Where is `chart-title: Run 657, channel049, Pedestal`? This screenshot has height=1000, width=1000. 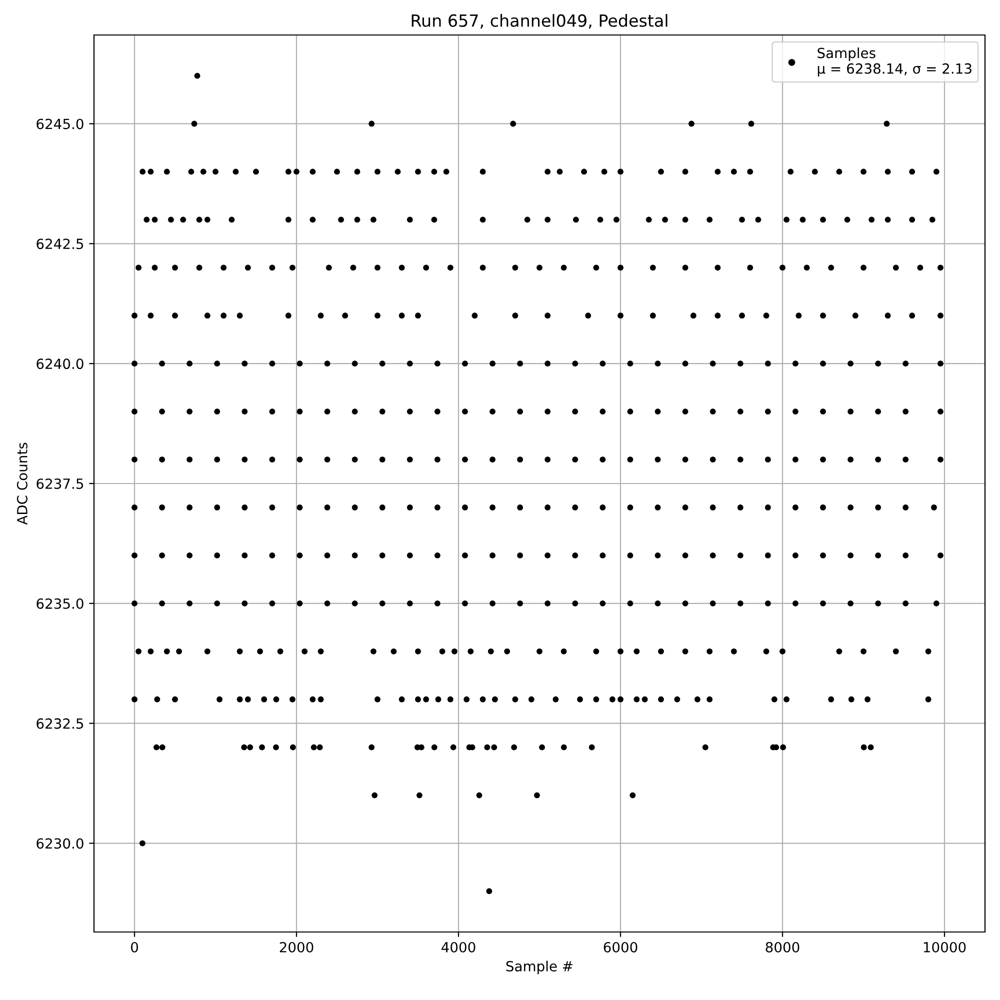
chart-title: Run 657, channel049, Pedestal is located at coordinates (540, 21).